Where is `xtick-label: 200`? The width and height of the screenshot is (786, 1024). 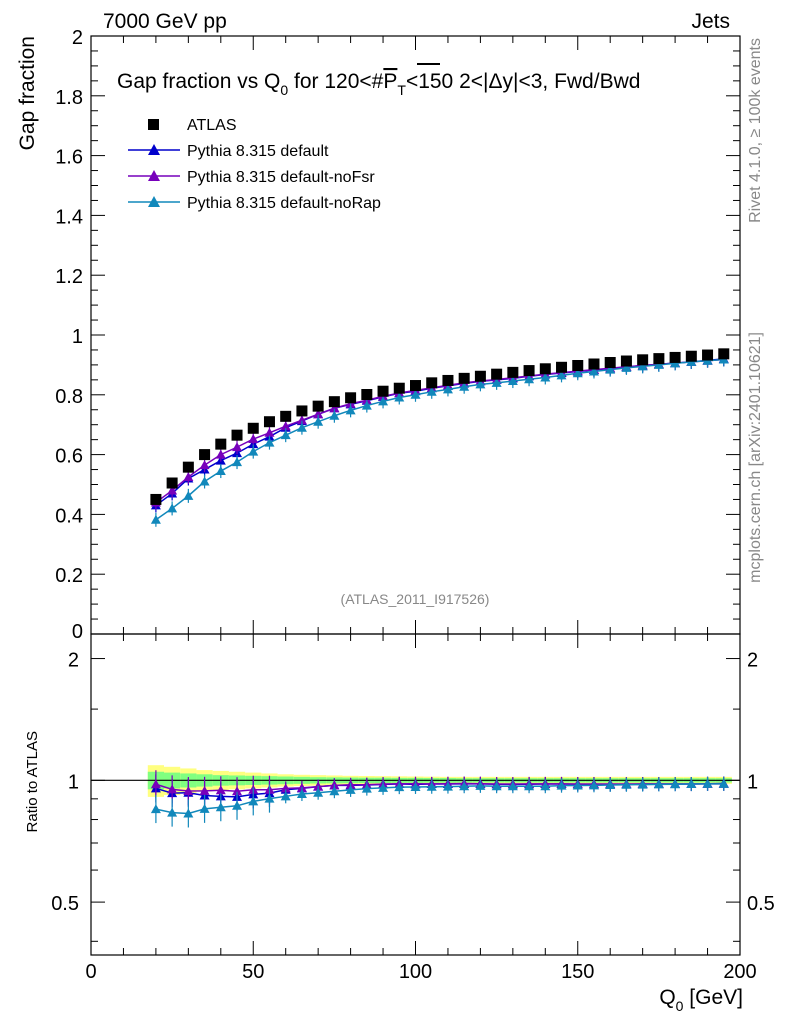
xtick-label: 200 is located at coordinates (739, 972).